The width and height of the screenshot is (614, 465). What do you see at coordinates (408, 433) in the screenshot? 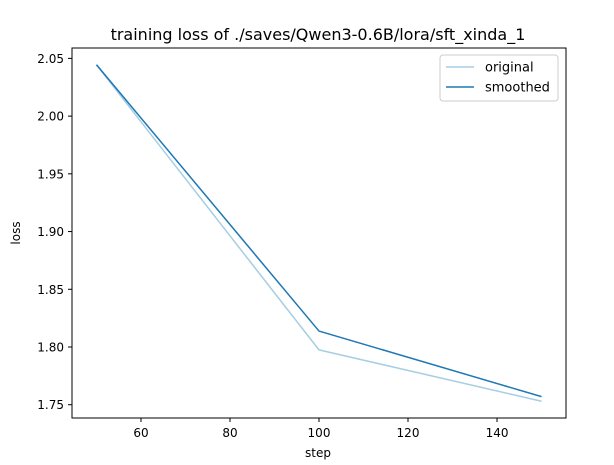
I see `x-tick-label: 120` at bounding box center [408, 433].